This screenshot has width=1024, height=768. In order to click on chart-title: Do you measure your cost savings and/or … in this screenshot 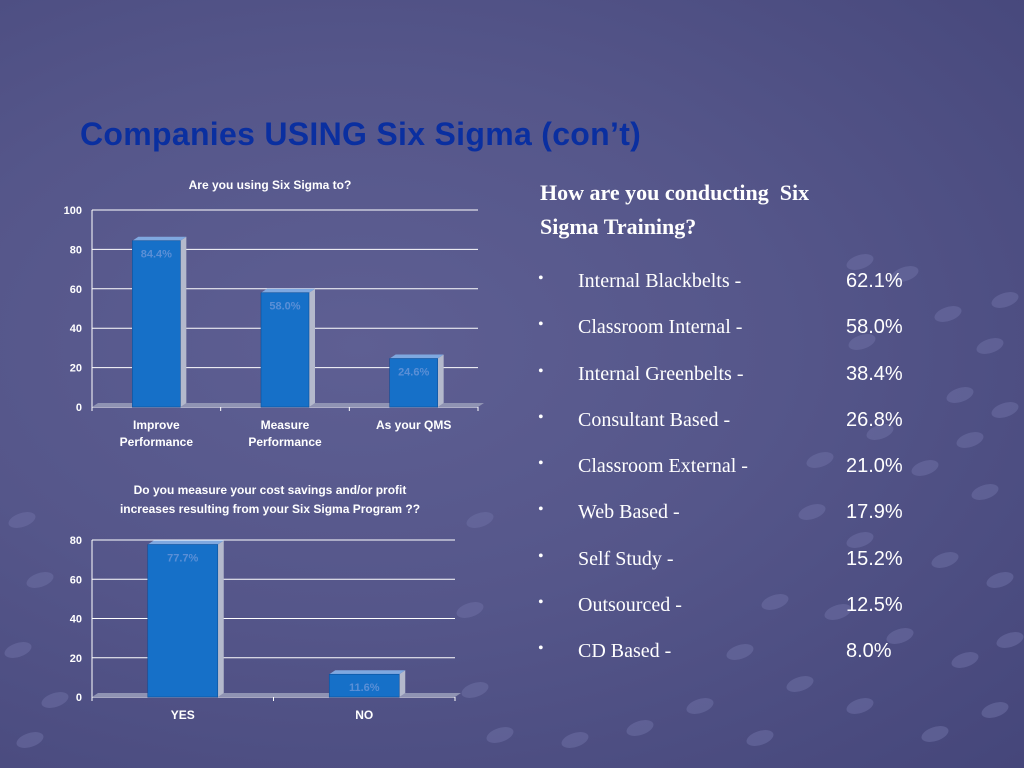, I will do `click(270, 499)`.